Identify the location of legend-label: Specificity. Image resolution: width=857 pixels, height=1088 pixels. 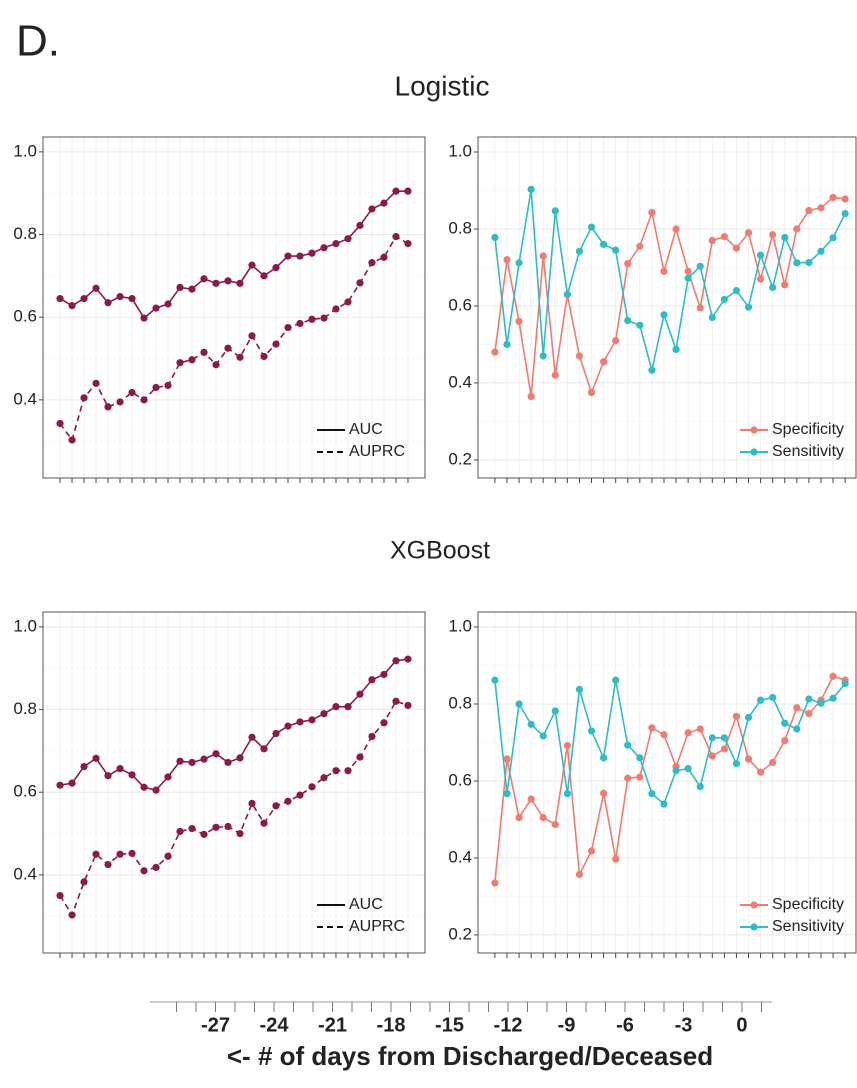
(808, 904).